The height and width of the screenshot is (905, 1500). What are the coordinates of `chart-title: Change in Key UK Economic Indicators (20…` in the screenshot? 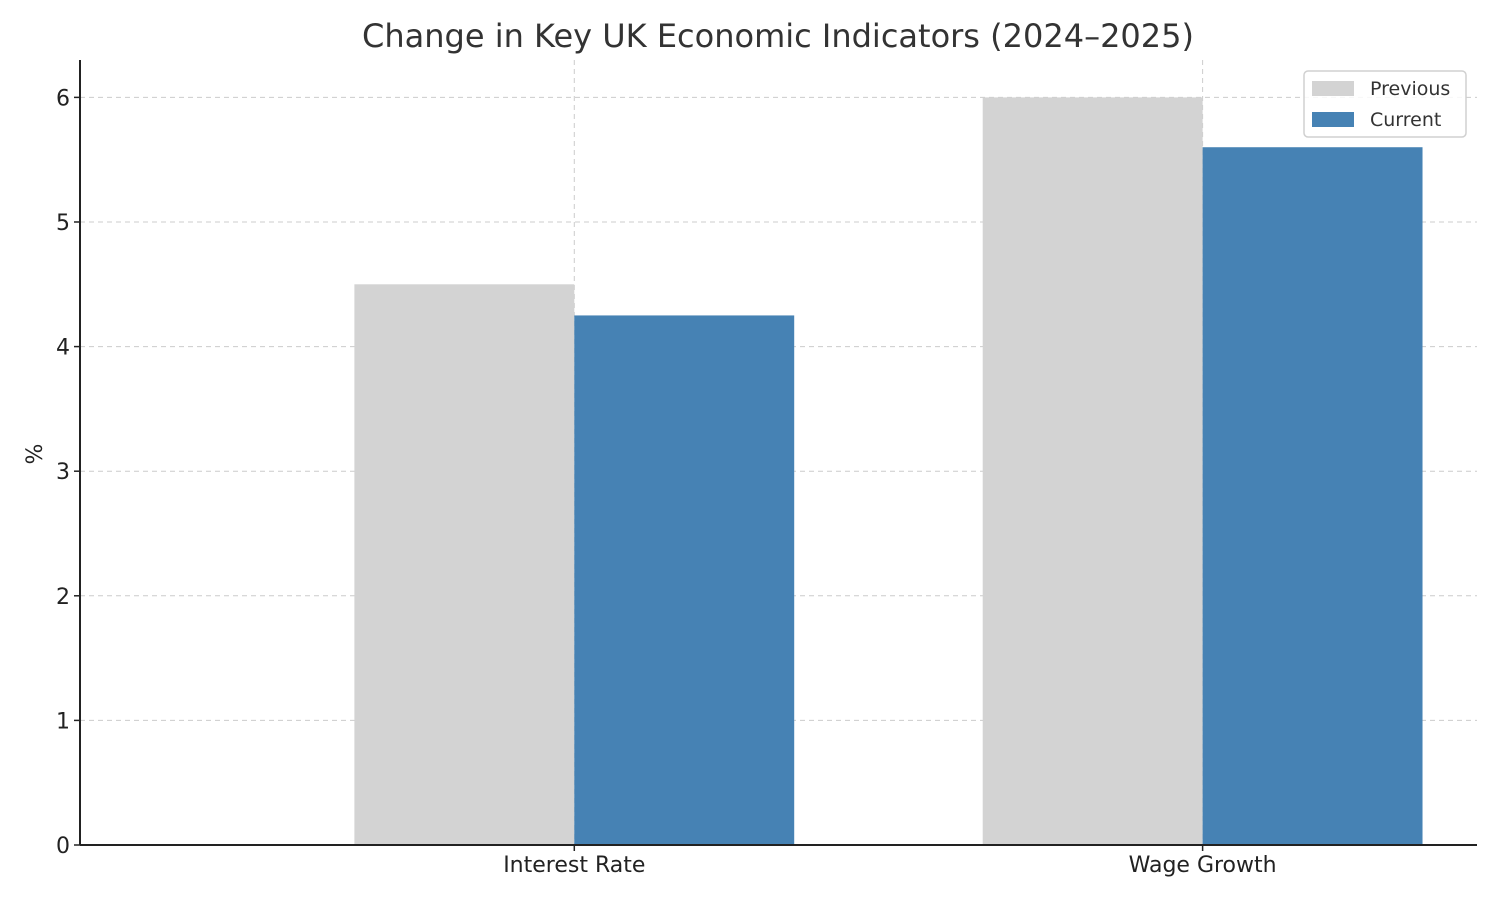 It's located at (778, 36).